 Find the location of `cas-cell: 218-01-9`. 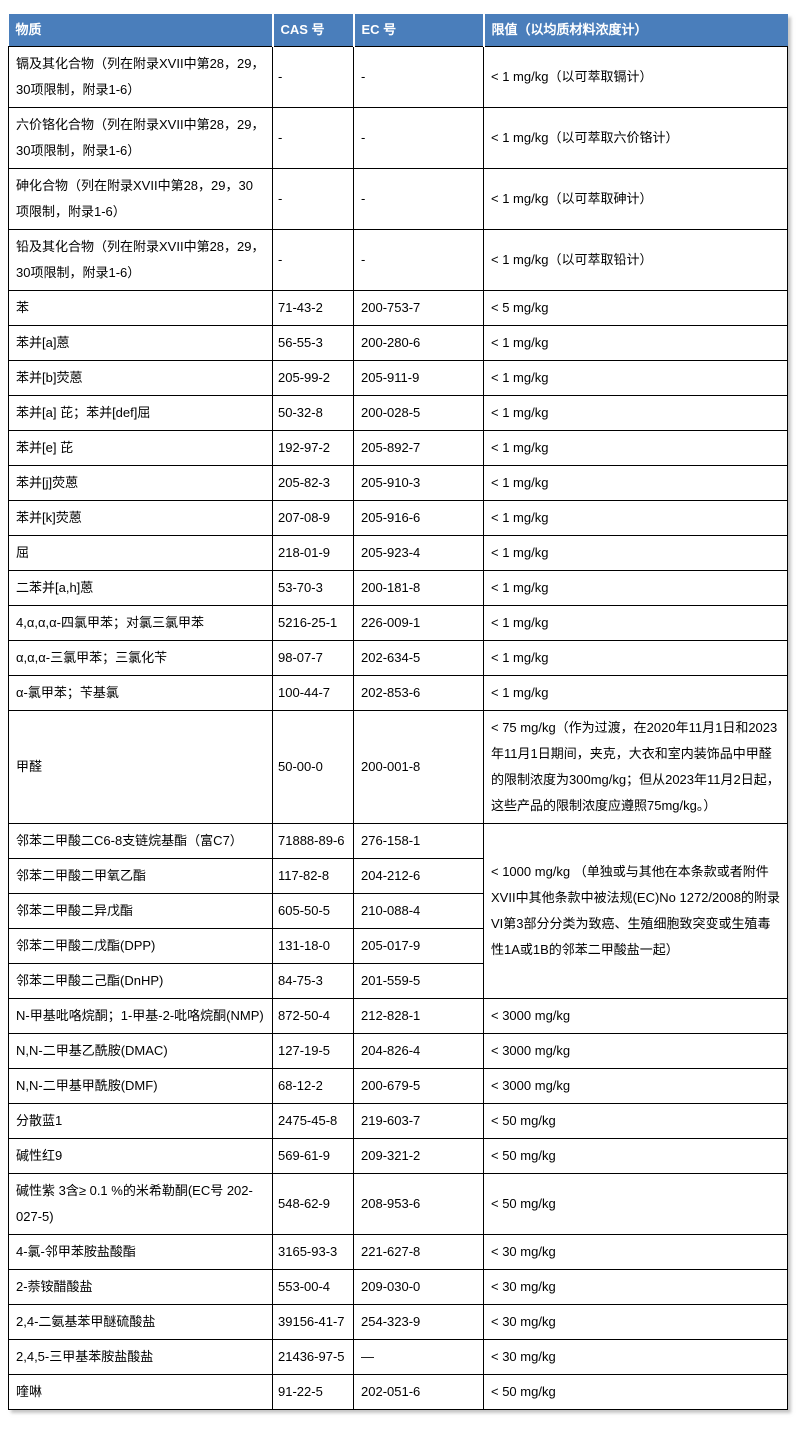

cas-cell: 218-01-9 is located at coordinates (313, 553).